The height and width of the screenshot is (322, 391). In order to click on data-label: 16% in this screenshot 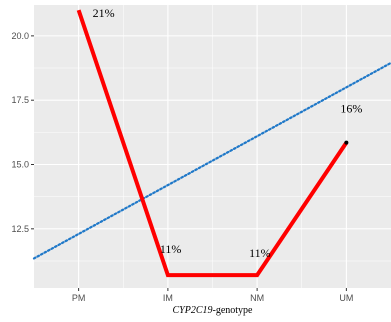, I will do `click(351, 109)`.